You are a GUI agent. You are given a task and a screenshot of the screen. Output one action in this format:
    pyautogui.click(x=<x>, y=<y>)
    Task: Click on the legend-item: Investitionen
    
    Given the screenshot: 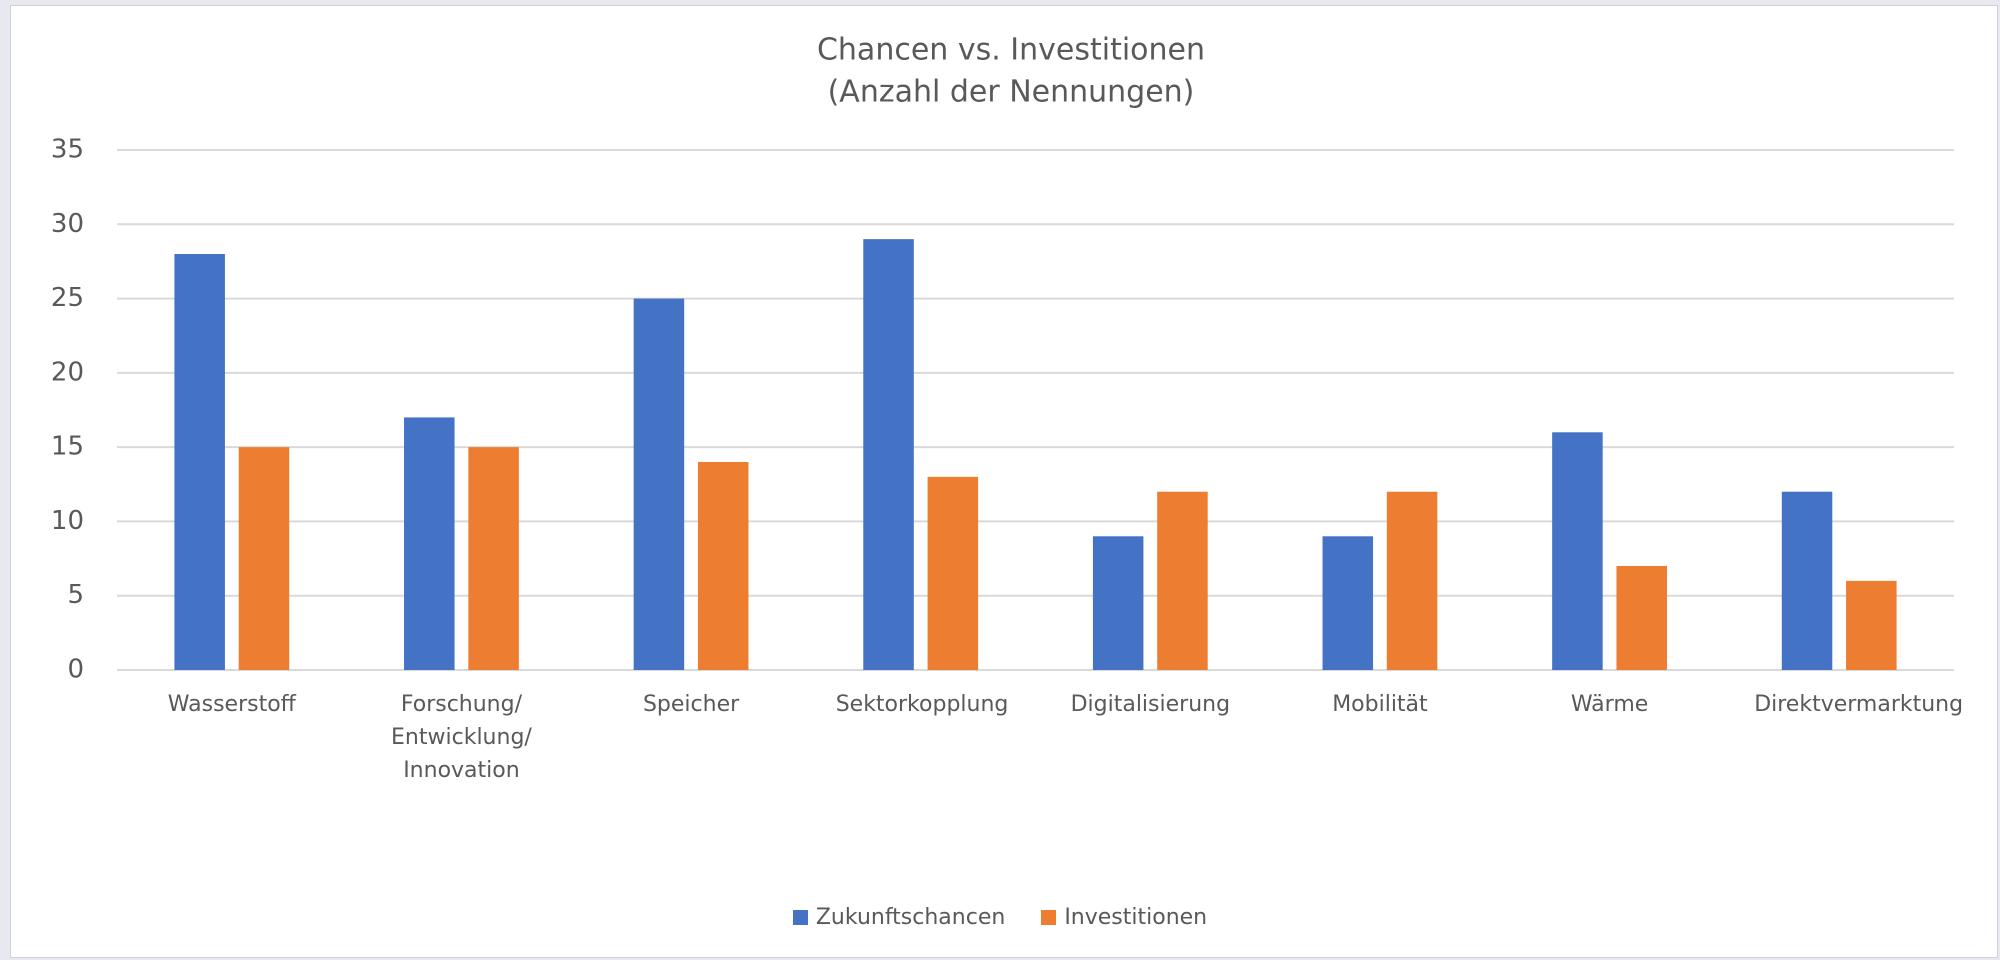 What is the action you would take?
    pyautogui.click(x=1124, y=917)
    